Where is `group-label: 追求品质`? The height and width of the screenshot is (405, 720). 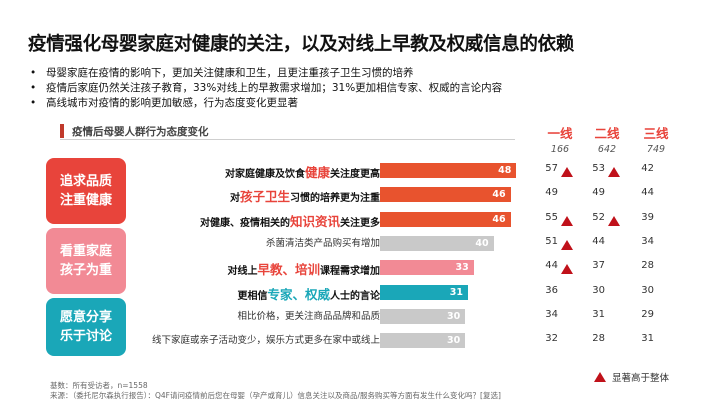 group-label: 追求品质 is located at coordinates (85, 181).